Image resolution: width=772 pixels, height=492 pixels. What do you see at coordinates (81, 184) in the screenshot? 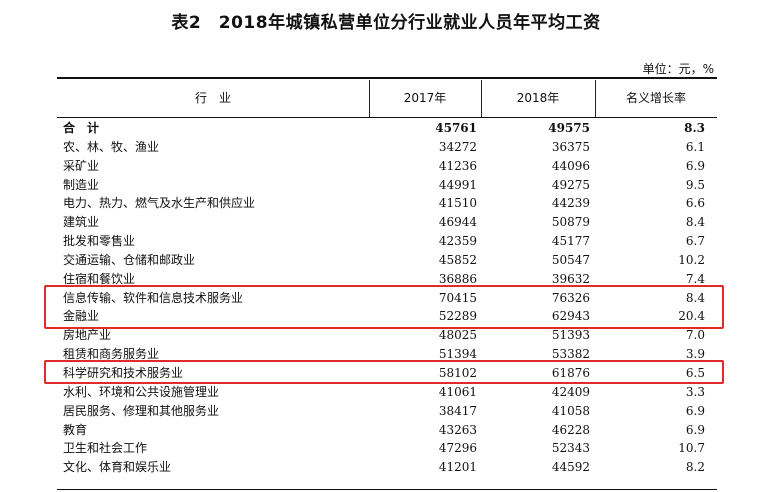
I see `industry-name: 制造业` at bounding box center [81, 184].